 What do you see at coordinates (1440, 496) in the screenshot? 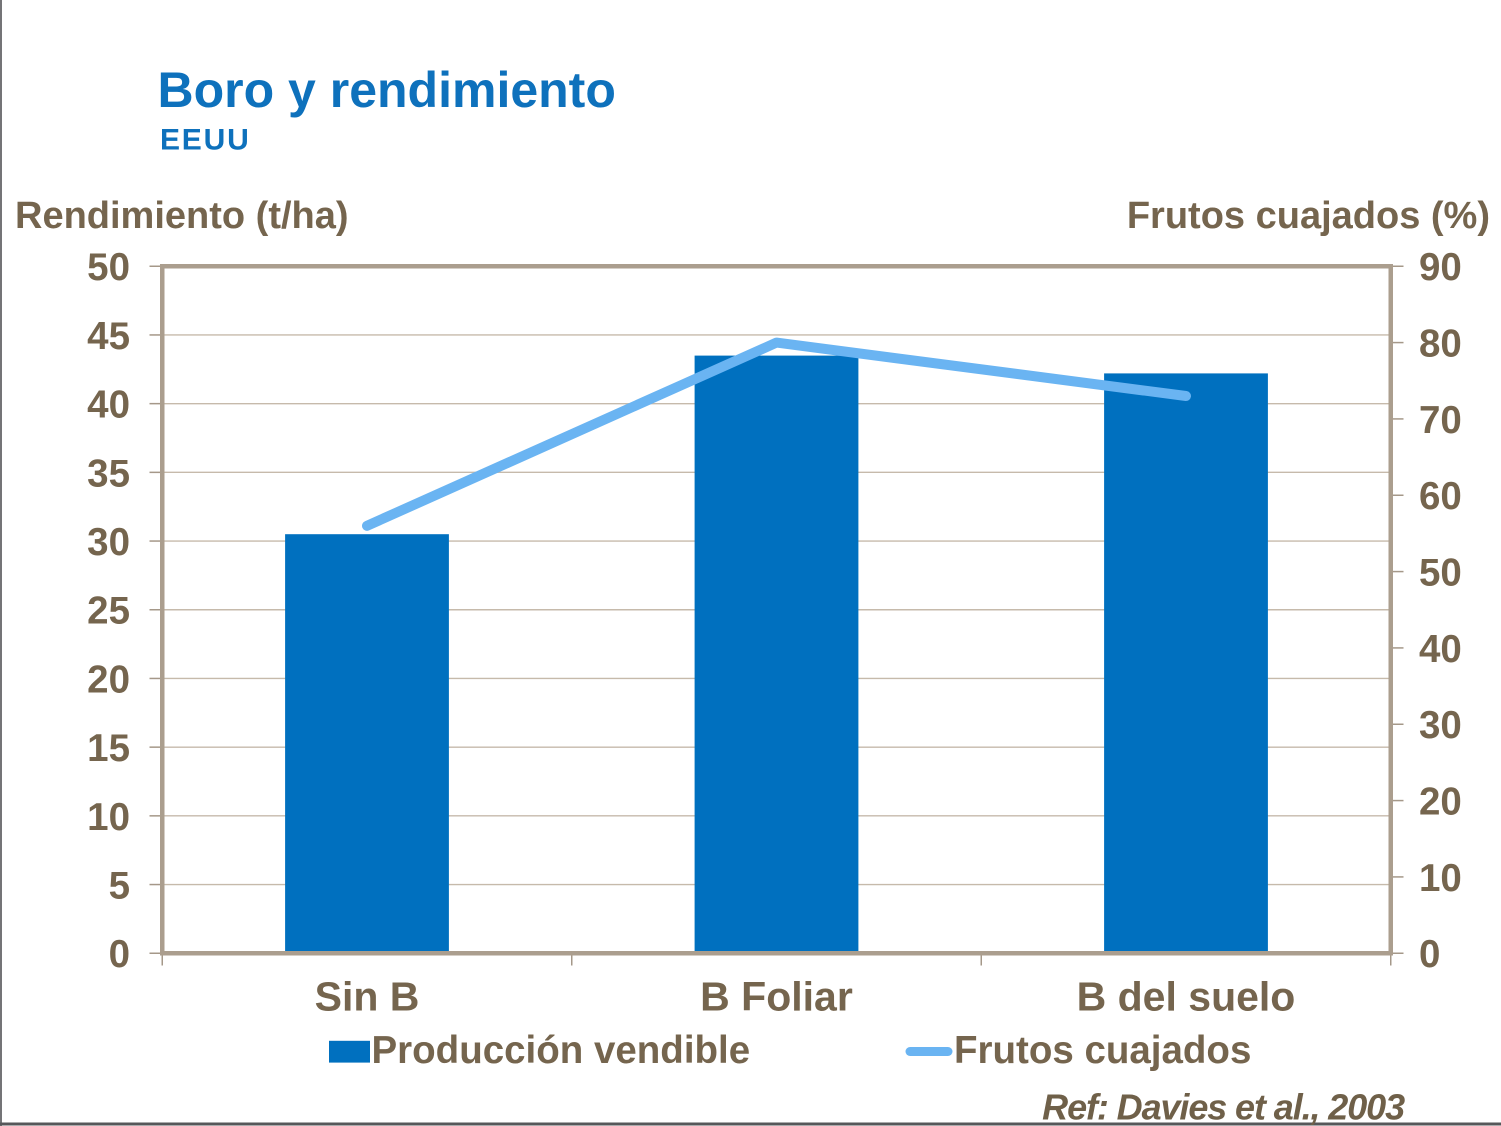
I see `svg-text: 60` at bounding box center [1440, 496].